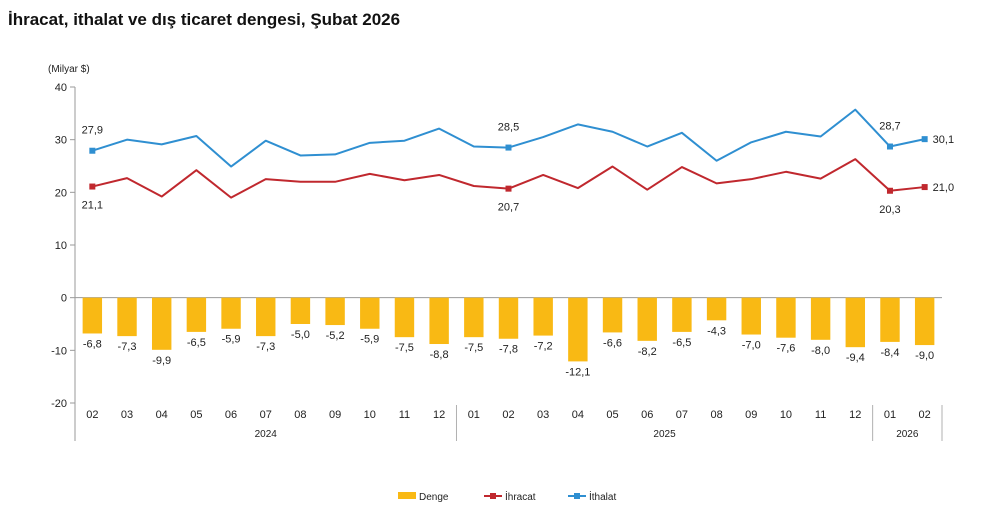 This screenshot has width=997, height=523. I want to click on denge-bar-label: -8,0, so click(820, 351).